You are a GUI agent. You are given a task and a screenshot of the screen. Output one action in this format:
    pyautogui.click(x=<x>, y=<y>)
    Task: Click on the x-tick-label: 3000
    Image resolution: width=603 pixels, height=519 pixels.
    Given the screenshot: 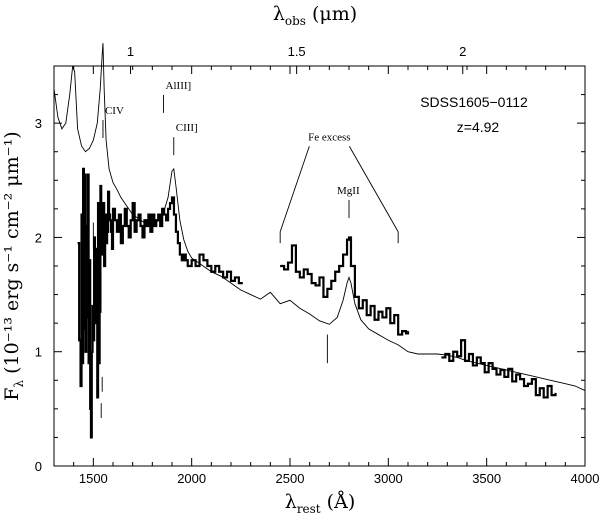 What is the action you would take?
    pyautogui.click(x=388, y=478)
    